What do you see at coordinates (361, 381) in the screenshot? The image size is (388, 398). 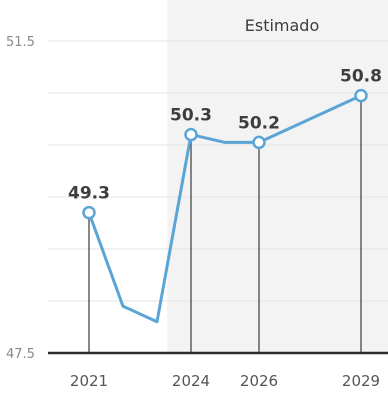 I see `x-tick-label: 2029` at bounding box center [361, 381].